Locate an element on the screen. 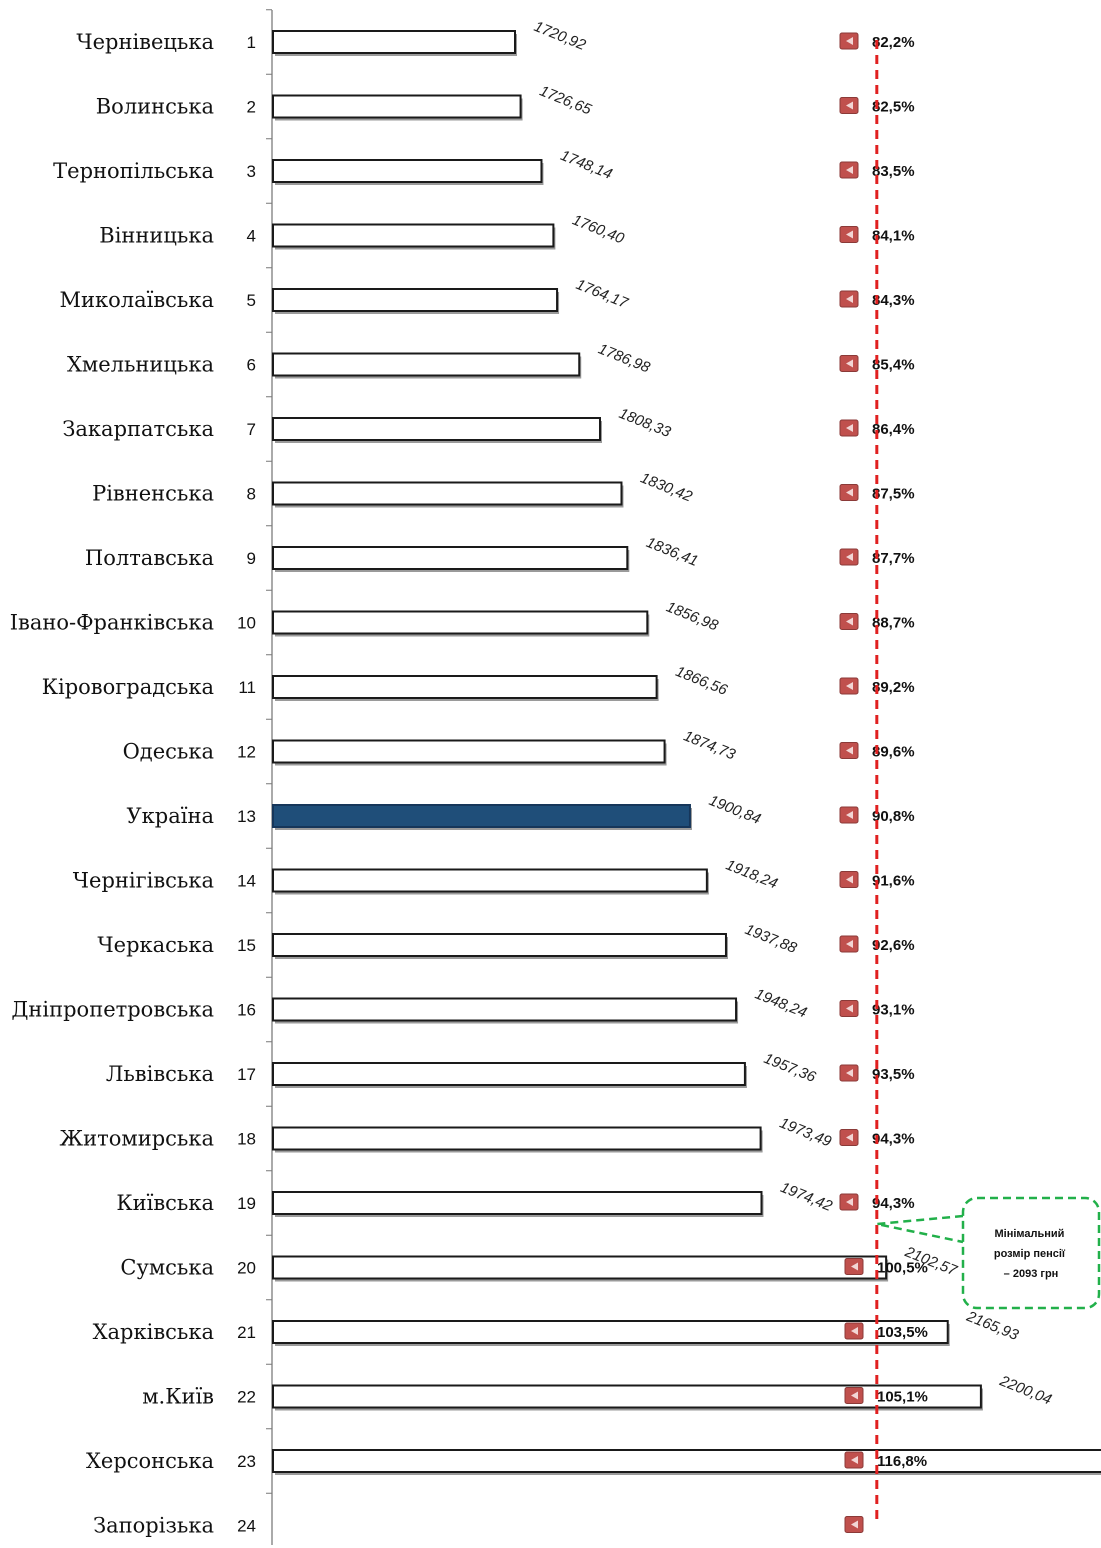 This screenshot has width=1101, height=1548. annotation-box is located at coordinates (1031, 1253).